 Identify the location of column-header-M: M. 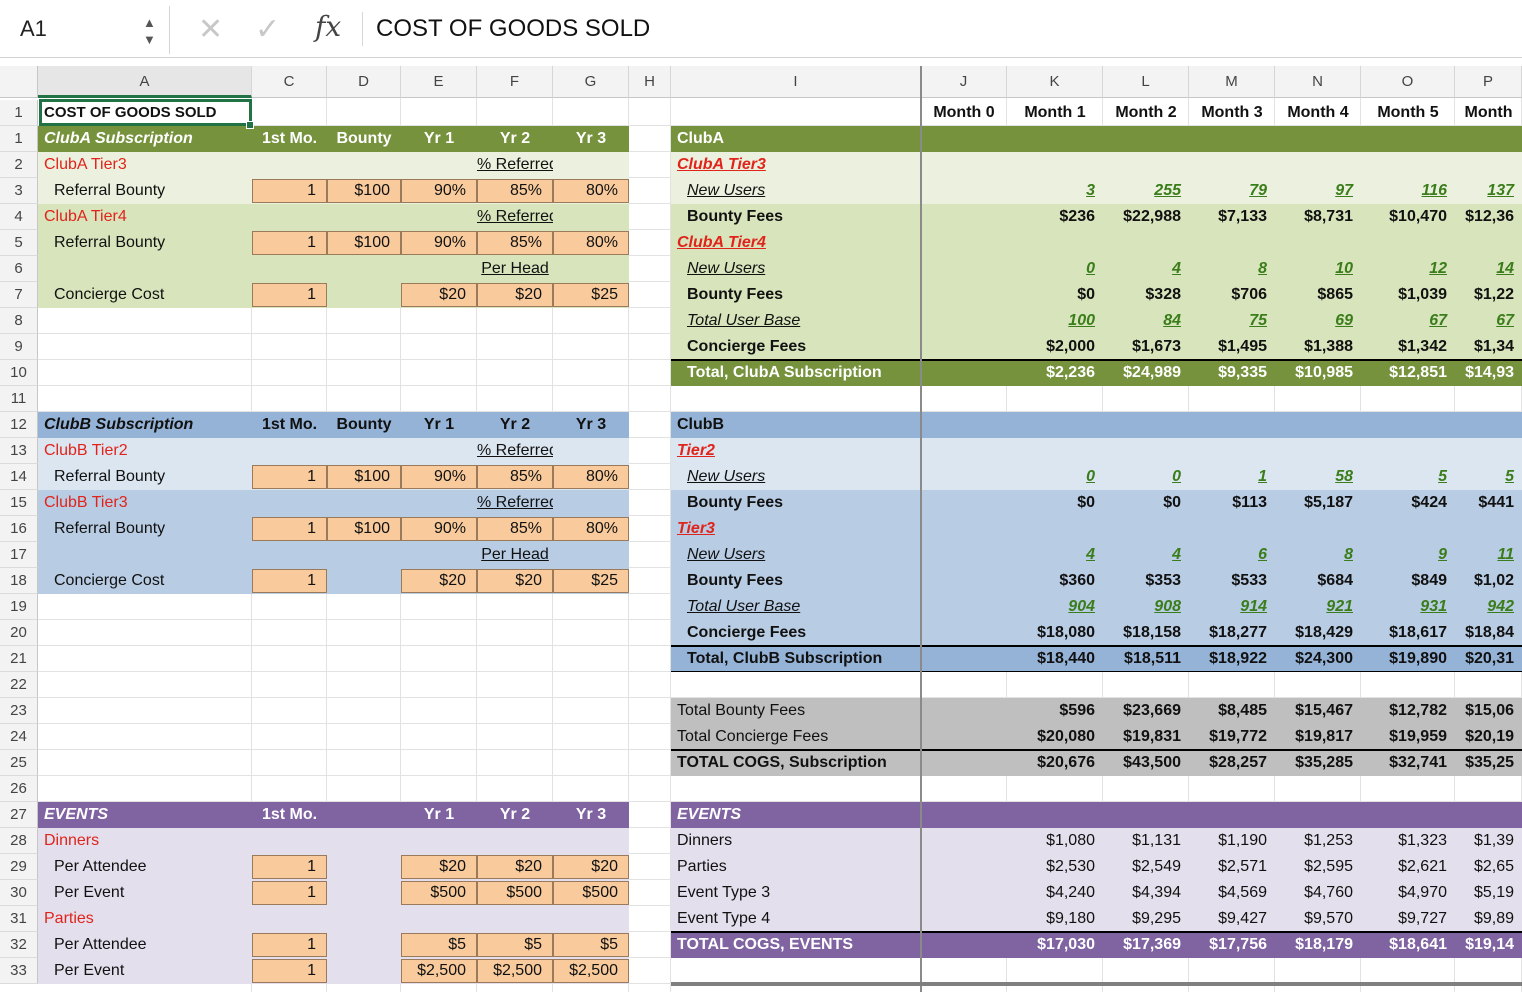
(1232, 82).